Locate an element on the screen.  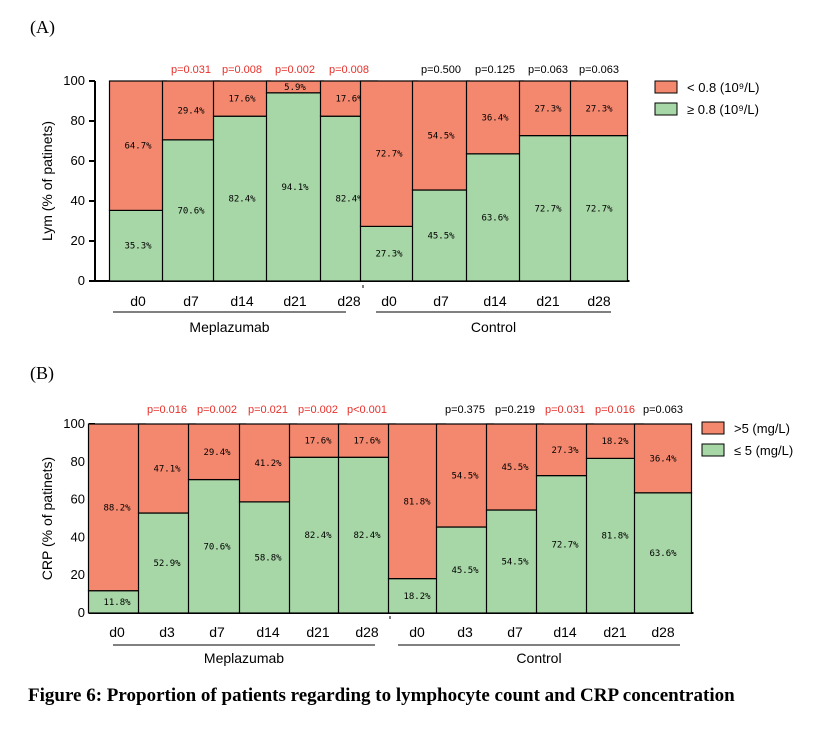
bar-low-label-a-meplazumab-d7: 70.6% is located at coordinates (191, 211).